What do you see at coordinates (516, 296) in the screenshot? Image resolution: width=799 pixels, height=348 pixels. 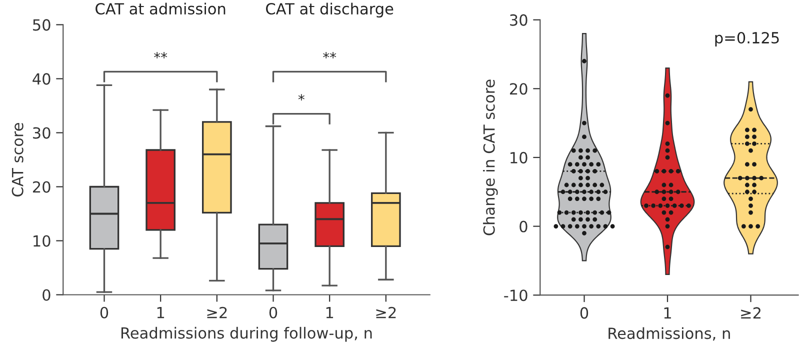 I see `y-tick-label: -10` at bounding box center [516, 296].